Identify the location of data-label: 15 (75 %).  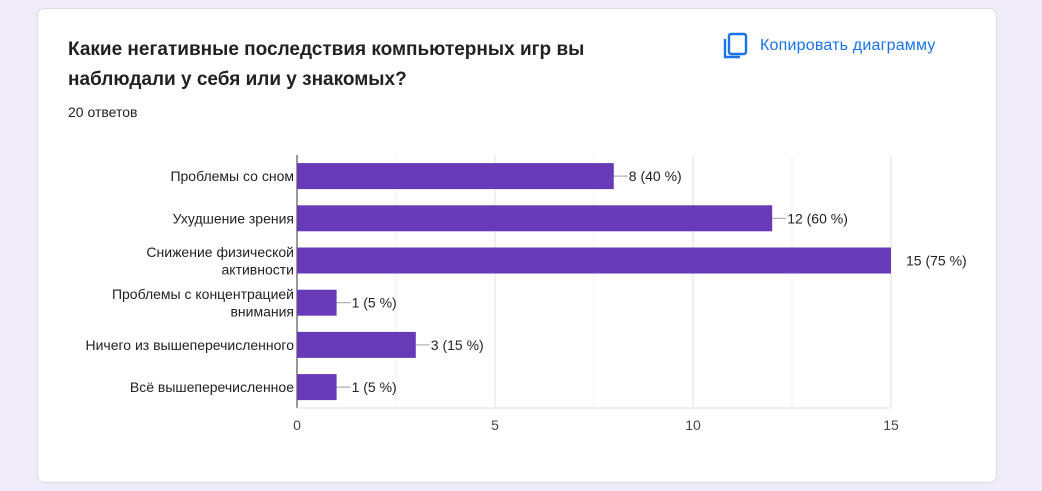
(936, 261).